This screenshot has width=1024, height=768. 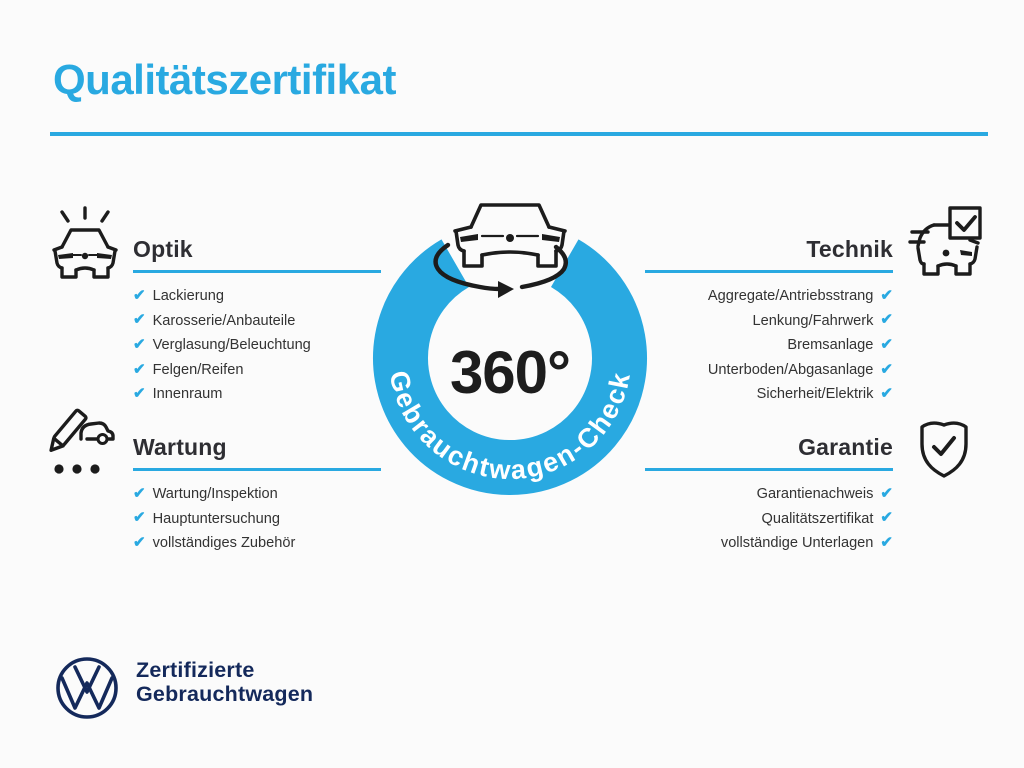 I want to click on section-optik-underline, so click(x=257, y=271).